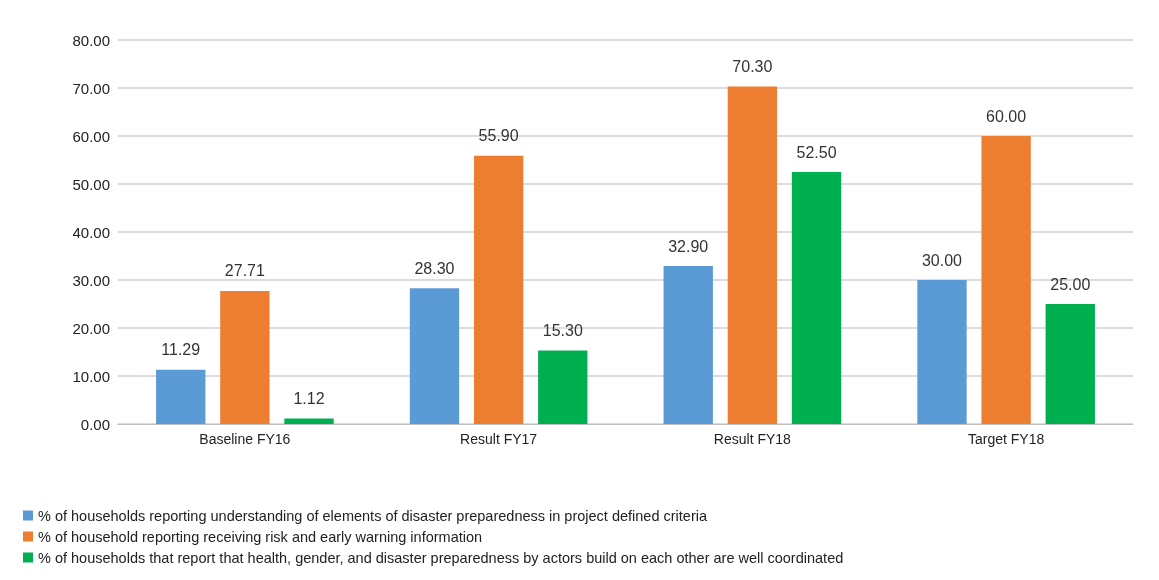  Describe the element at coordinates (434, 268) in the screenshot. I see `data-label: 28.30` at that location.